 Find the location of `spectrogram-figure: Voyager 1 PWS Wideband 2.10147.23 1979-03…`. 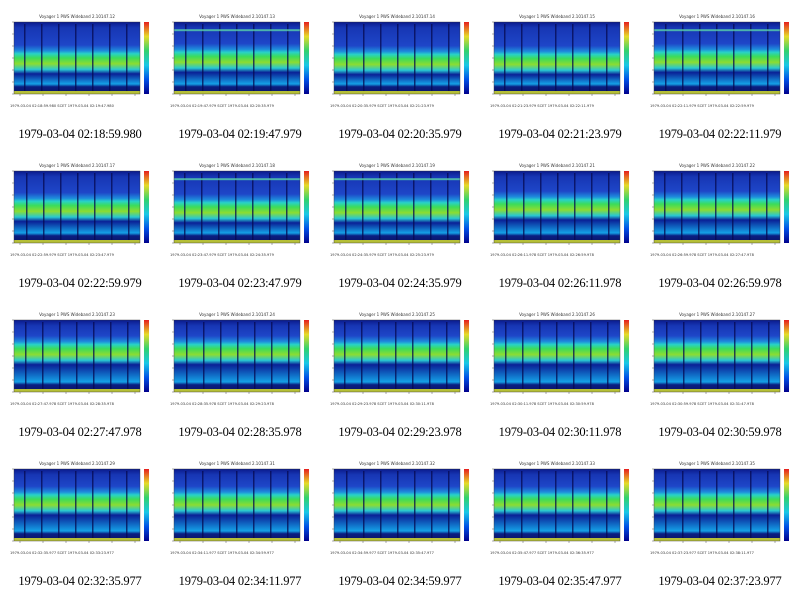

spectrogram-figure: Voyager 1 PWS Wideband 2.10147.23 1979-03… is located at coordinates (80, 359).